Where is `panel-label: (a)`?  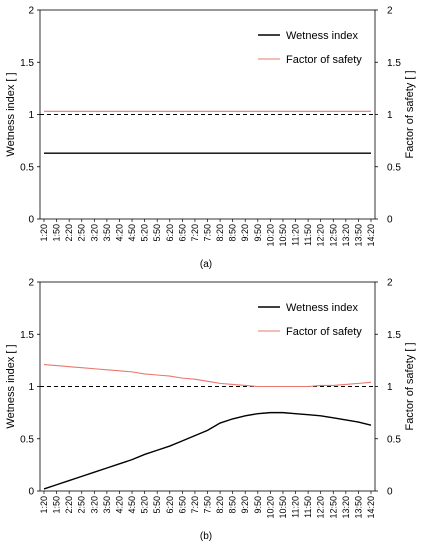
panel-label: (a) is located at coordinates (206, 264).